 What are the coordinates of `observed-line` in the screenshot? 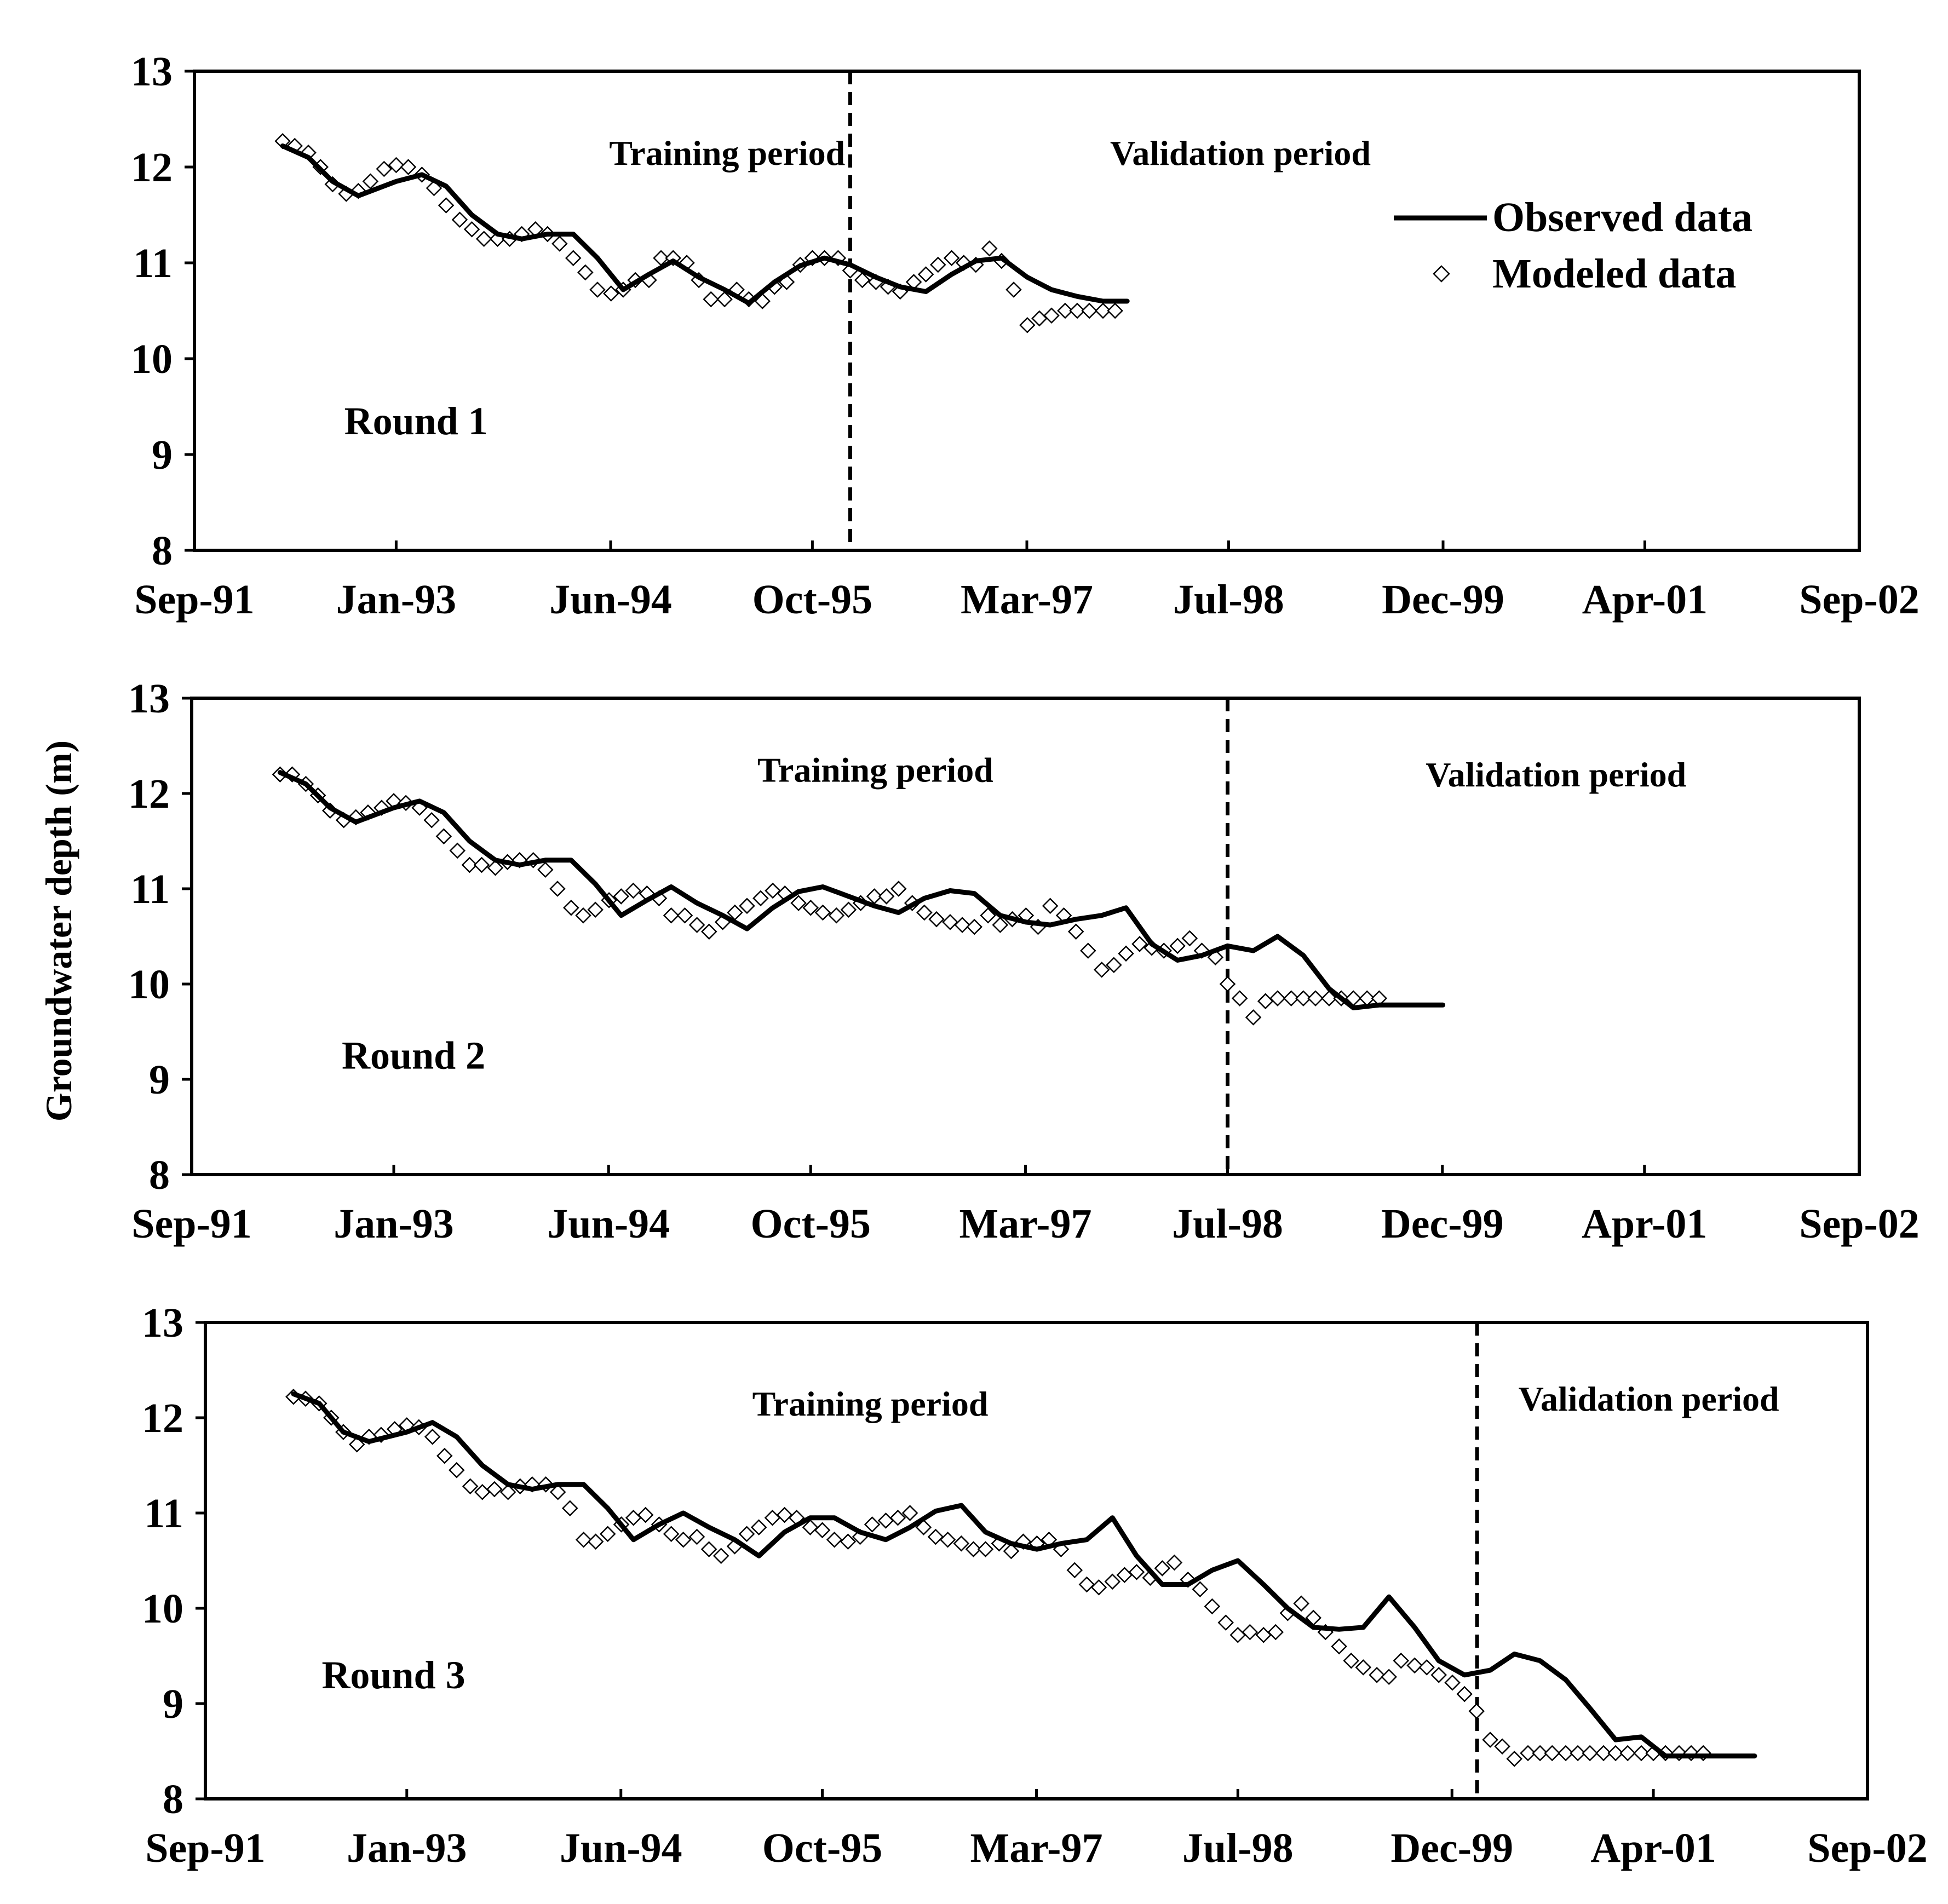 It's located at (1024, 1575).